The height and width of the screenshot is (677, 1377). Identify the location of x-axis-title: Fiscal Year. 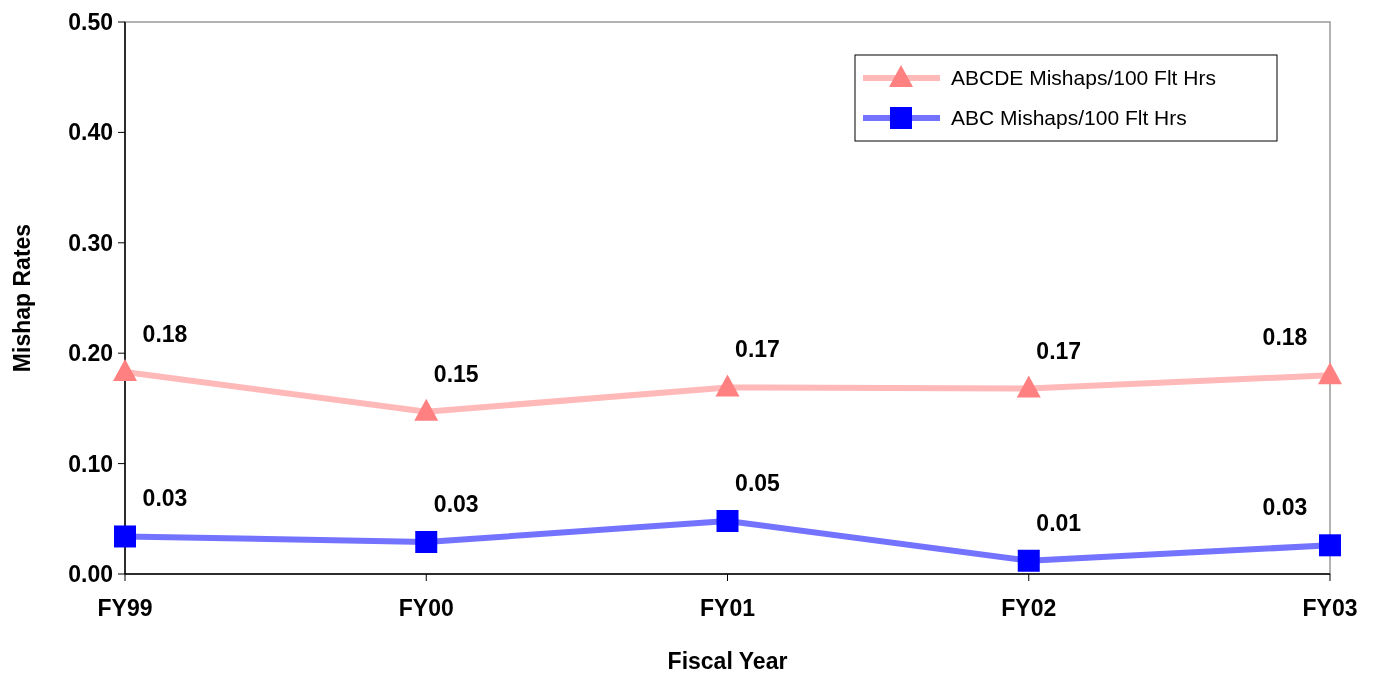
(727, 661).